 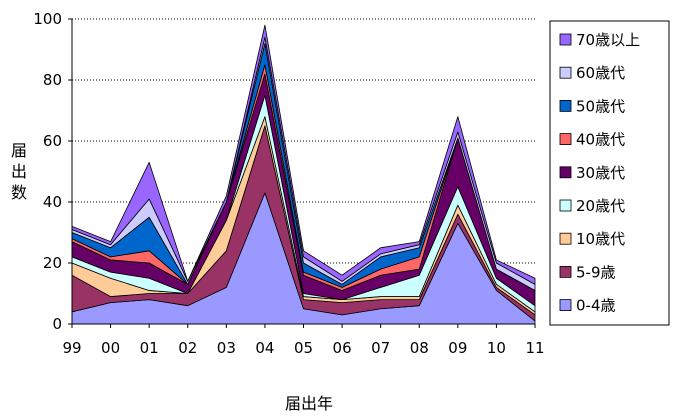 What do you see at coordinates (380, 348) in the screenshot?
I see `x-tick-label: 07` at bounding box center [380, 348].